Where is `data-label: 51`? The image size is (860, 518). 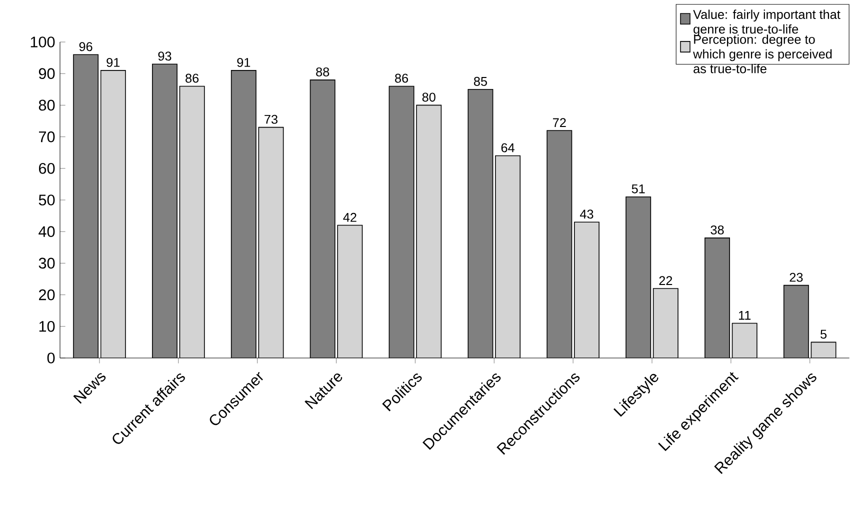 data-label: 51 is located at coordinates (638, 189).